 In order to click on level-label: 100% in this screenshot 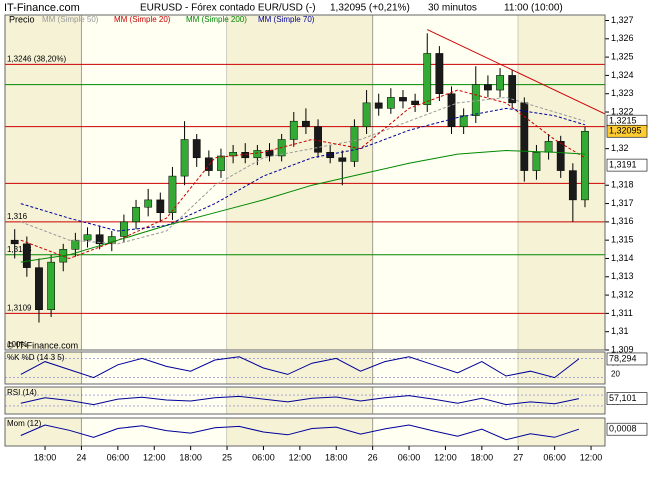, I will do `click(17, 344)`.